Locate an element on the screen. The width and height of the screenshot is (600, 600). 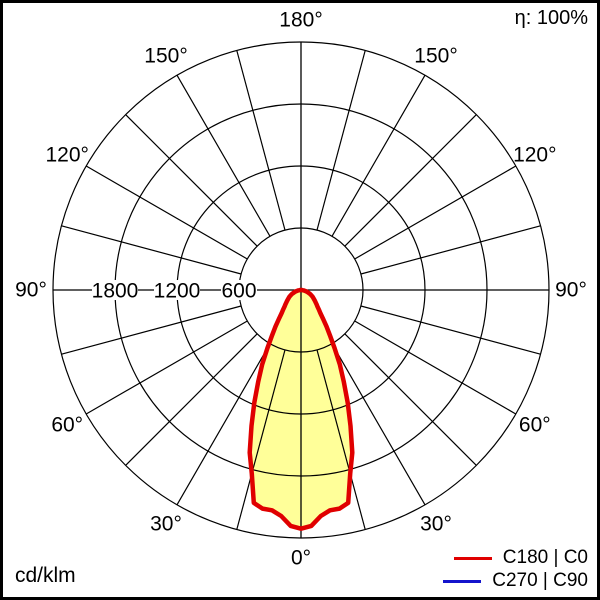
radial-tick-label: 1200 is located at coordinates (177, 291).